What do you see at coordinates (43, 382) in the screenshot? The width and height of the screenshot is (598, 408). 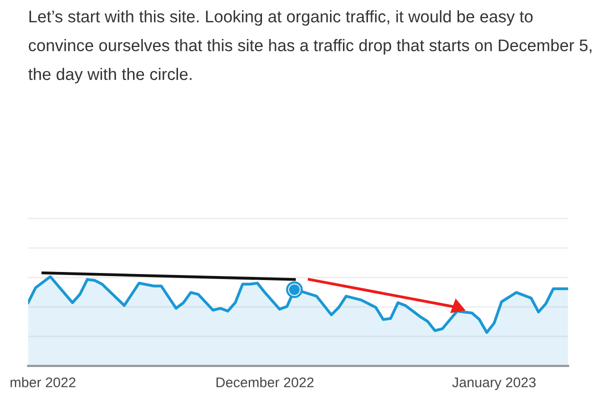 I see `x-tick-label: mber 2022` at bounding box center [43, 382].